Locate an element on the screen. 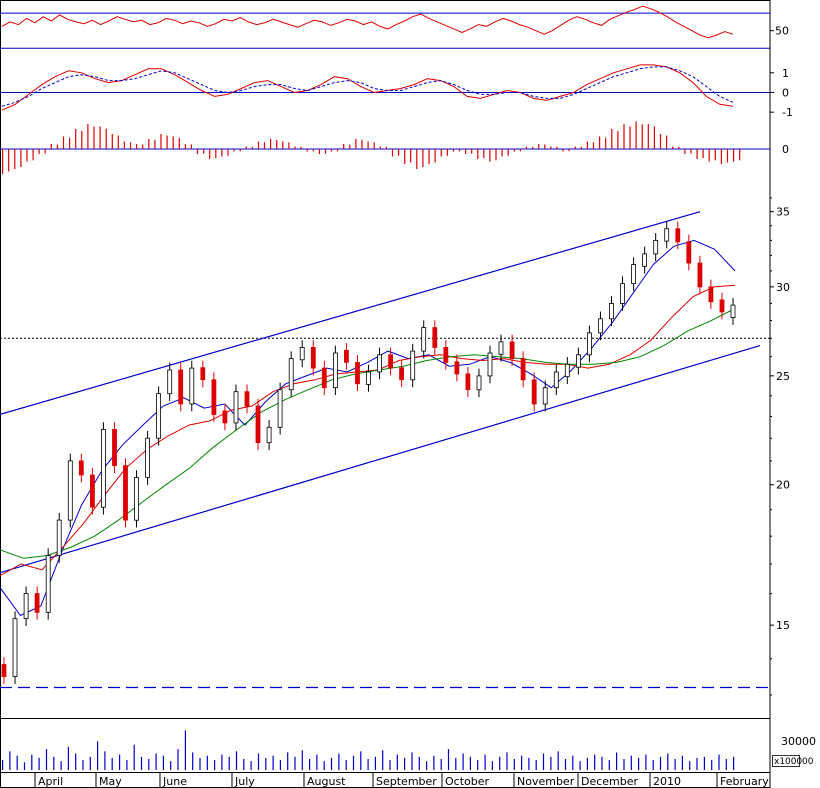 The image size is (820, 788). macd-signal-line is located at coordinates (367, 86).